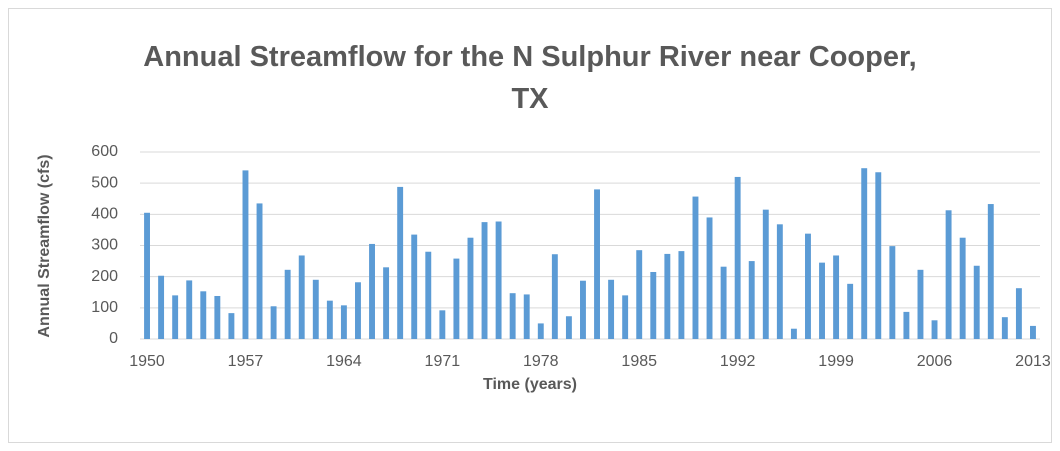 This screenshot has width=1060, height=451. I want to click on x-tick-label: 1957, so click(246, 361).